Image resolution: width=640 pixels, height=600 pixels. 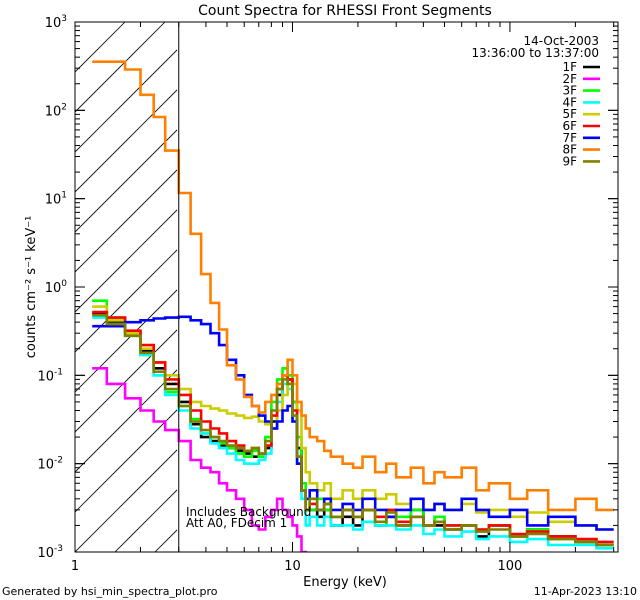 I want to click on y-tick-label: 10⁻², so click(x=50, y=464).